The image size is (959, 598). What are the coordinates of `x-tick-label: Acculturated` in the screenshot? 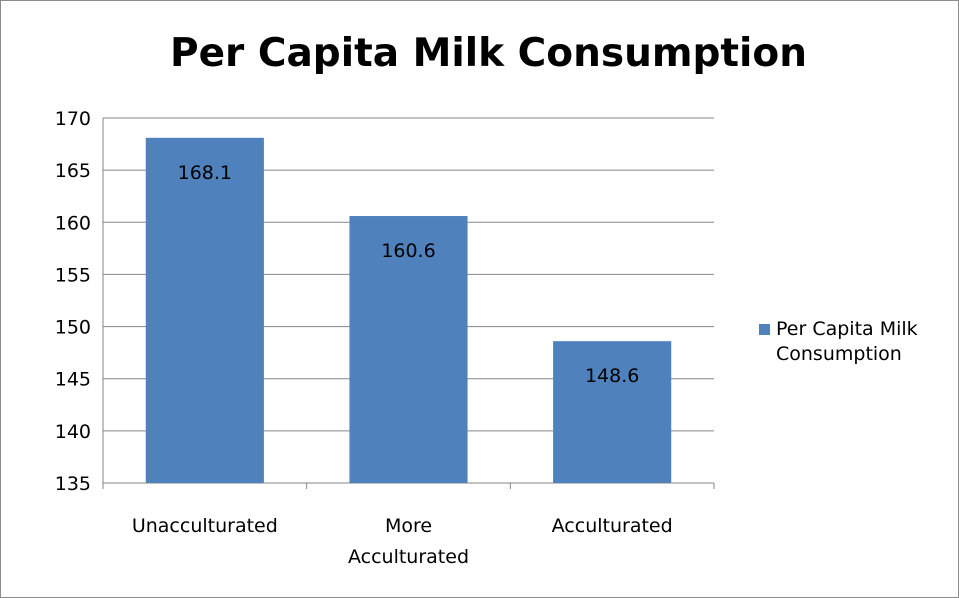 It's located at (612, 526).